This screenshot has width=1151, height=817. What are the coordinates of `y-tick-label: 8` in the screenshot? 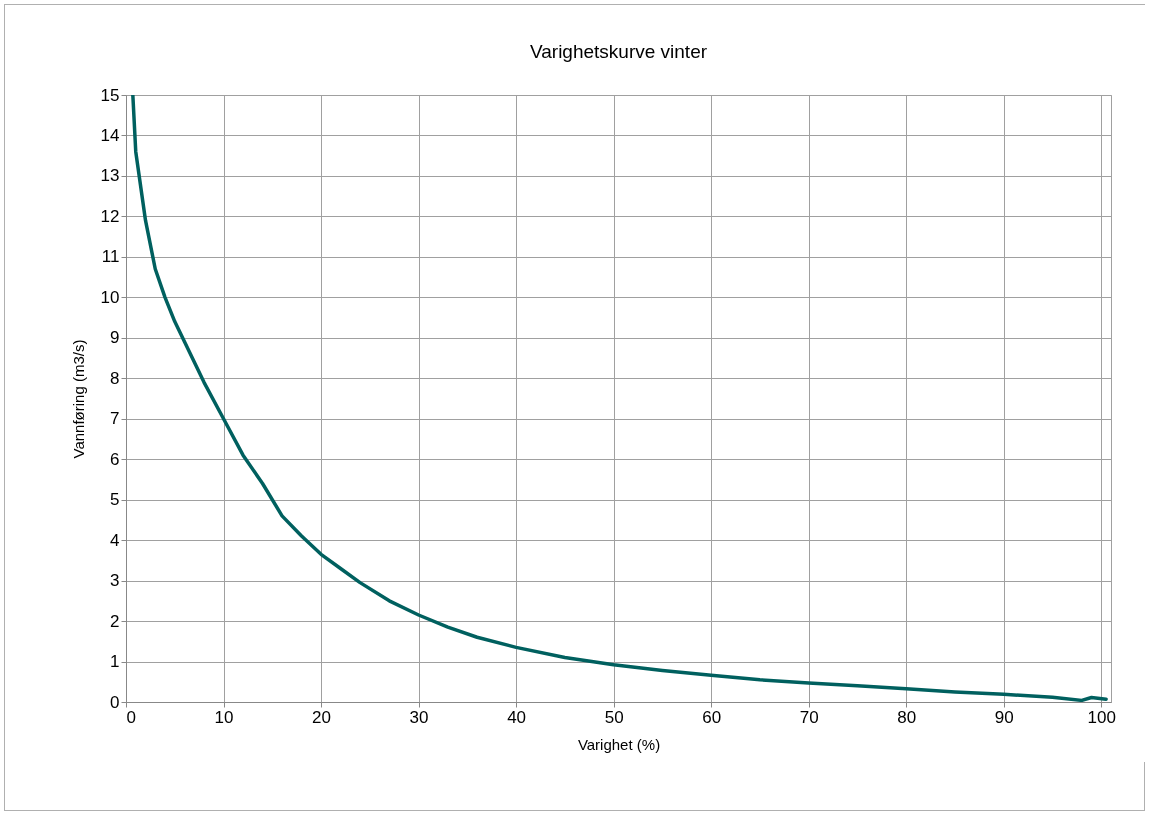 It's located at (115, 378).